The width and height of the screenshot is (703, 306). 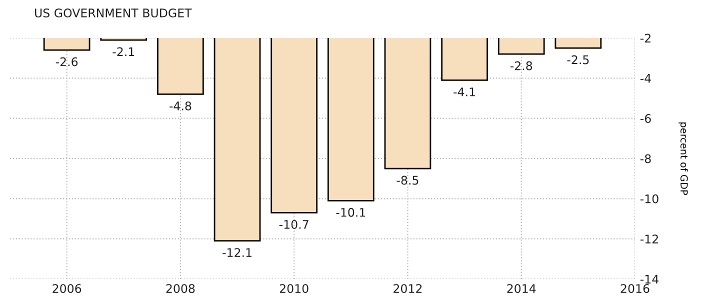 I want to click on x-tick-label: 2006, so click(x=67, y=288).